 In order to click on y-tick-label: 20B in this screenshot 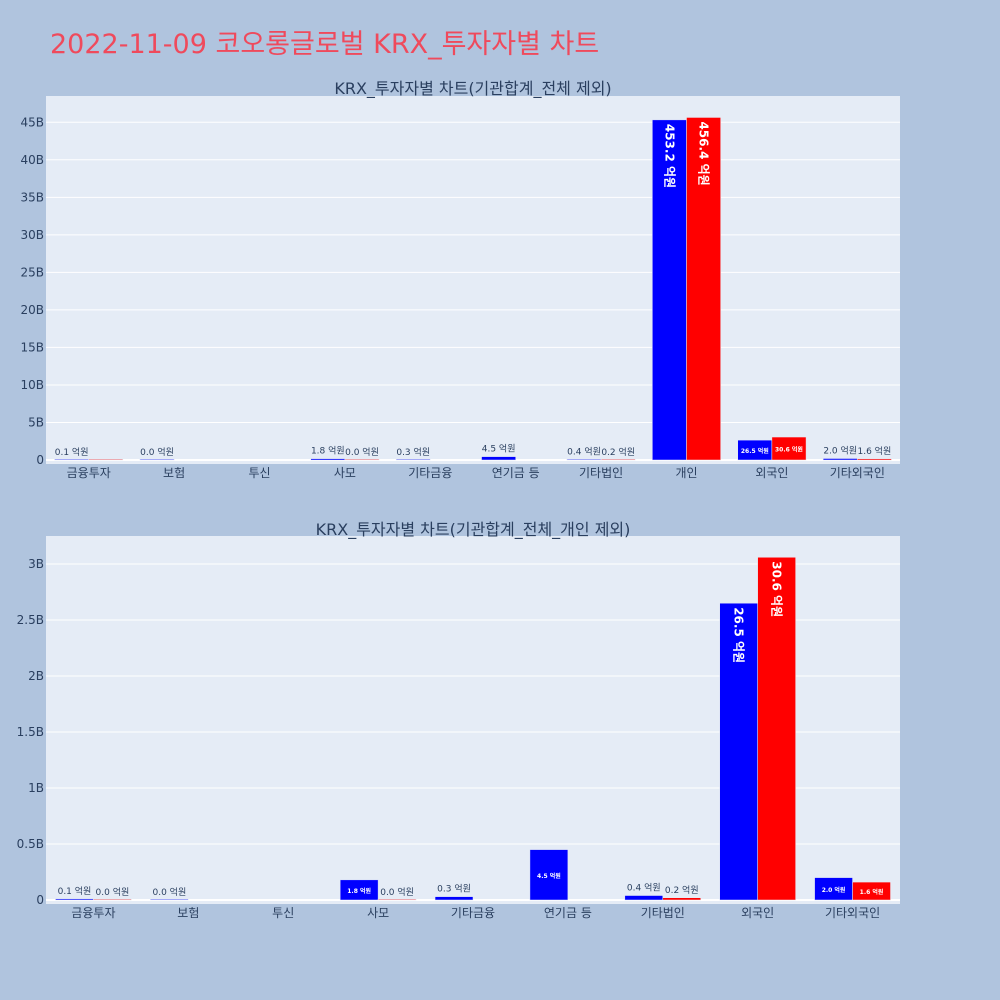, I will do `click(32, 310)`.